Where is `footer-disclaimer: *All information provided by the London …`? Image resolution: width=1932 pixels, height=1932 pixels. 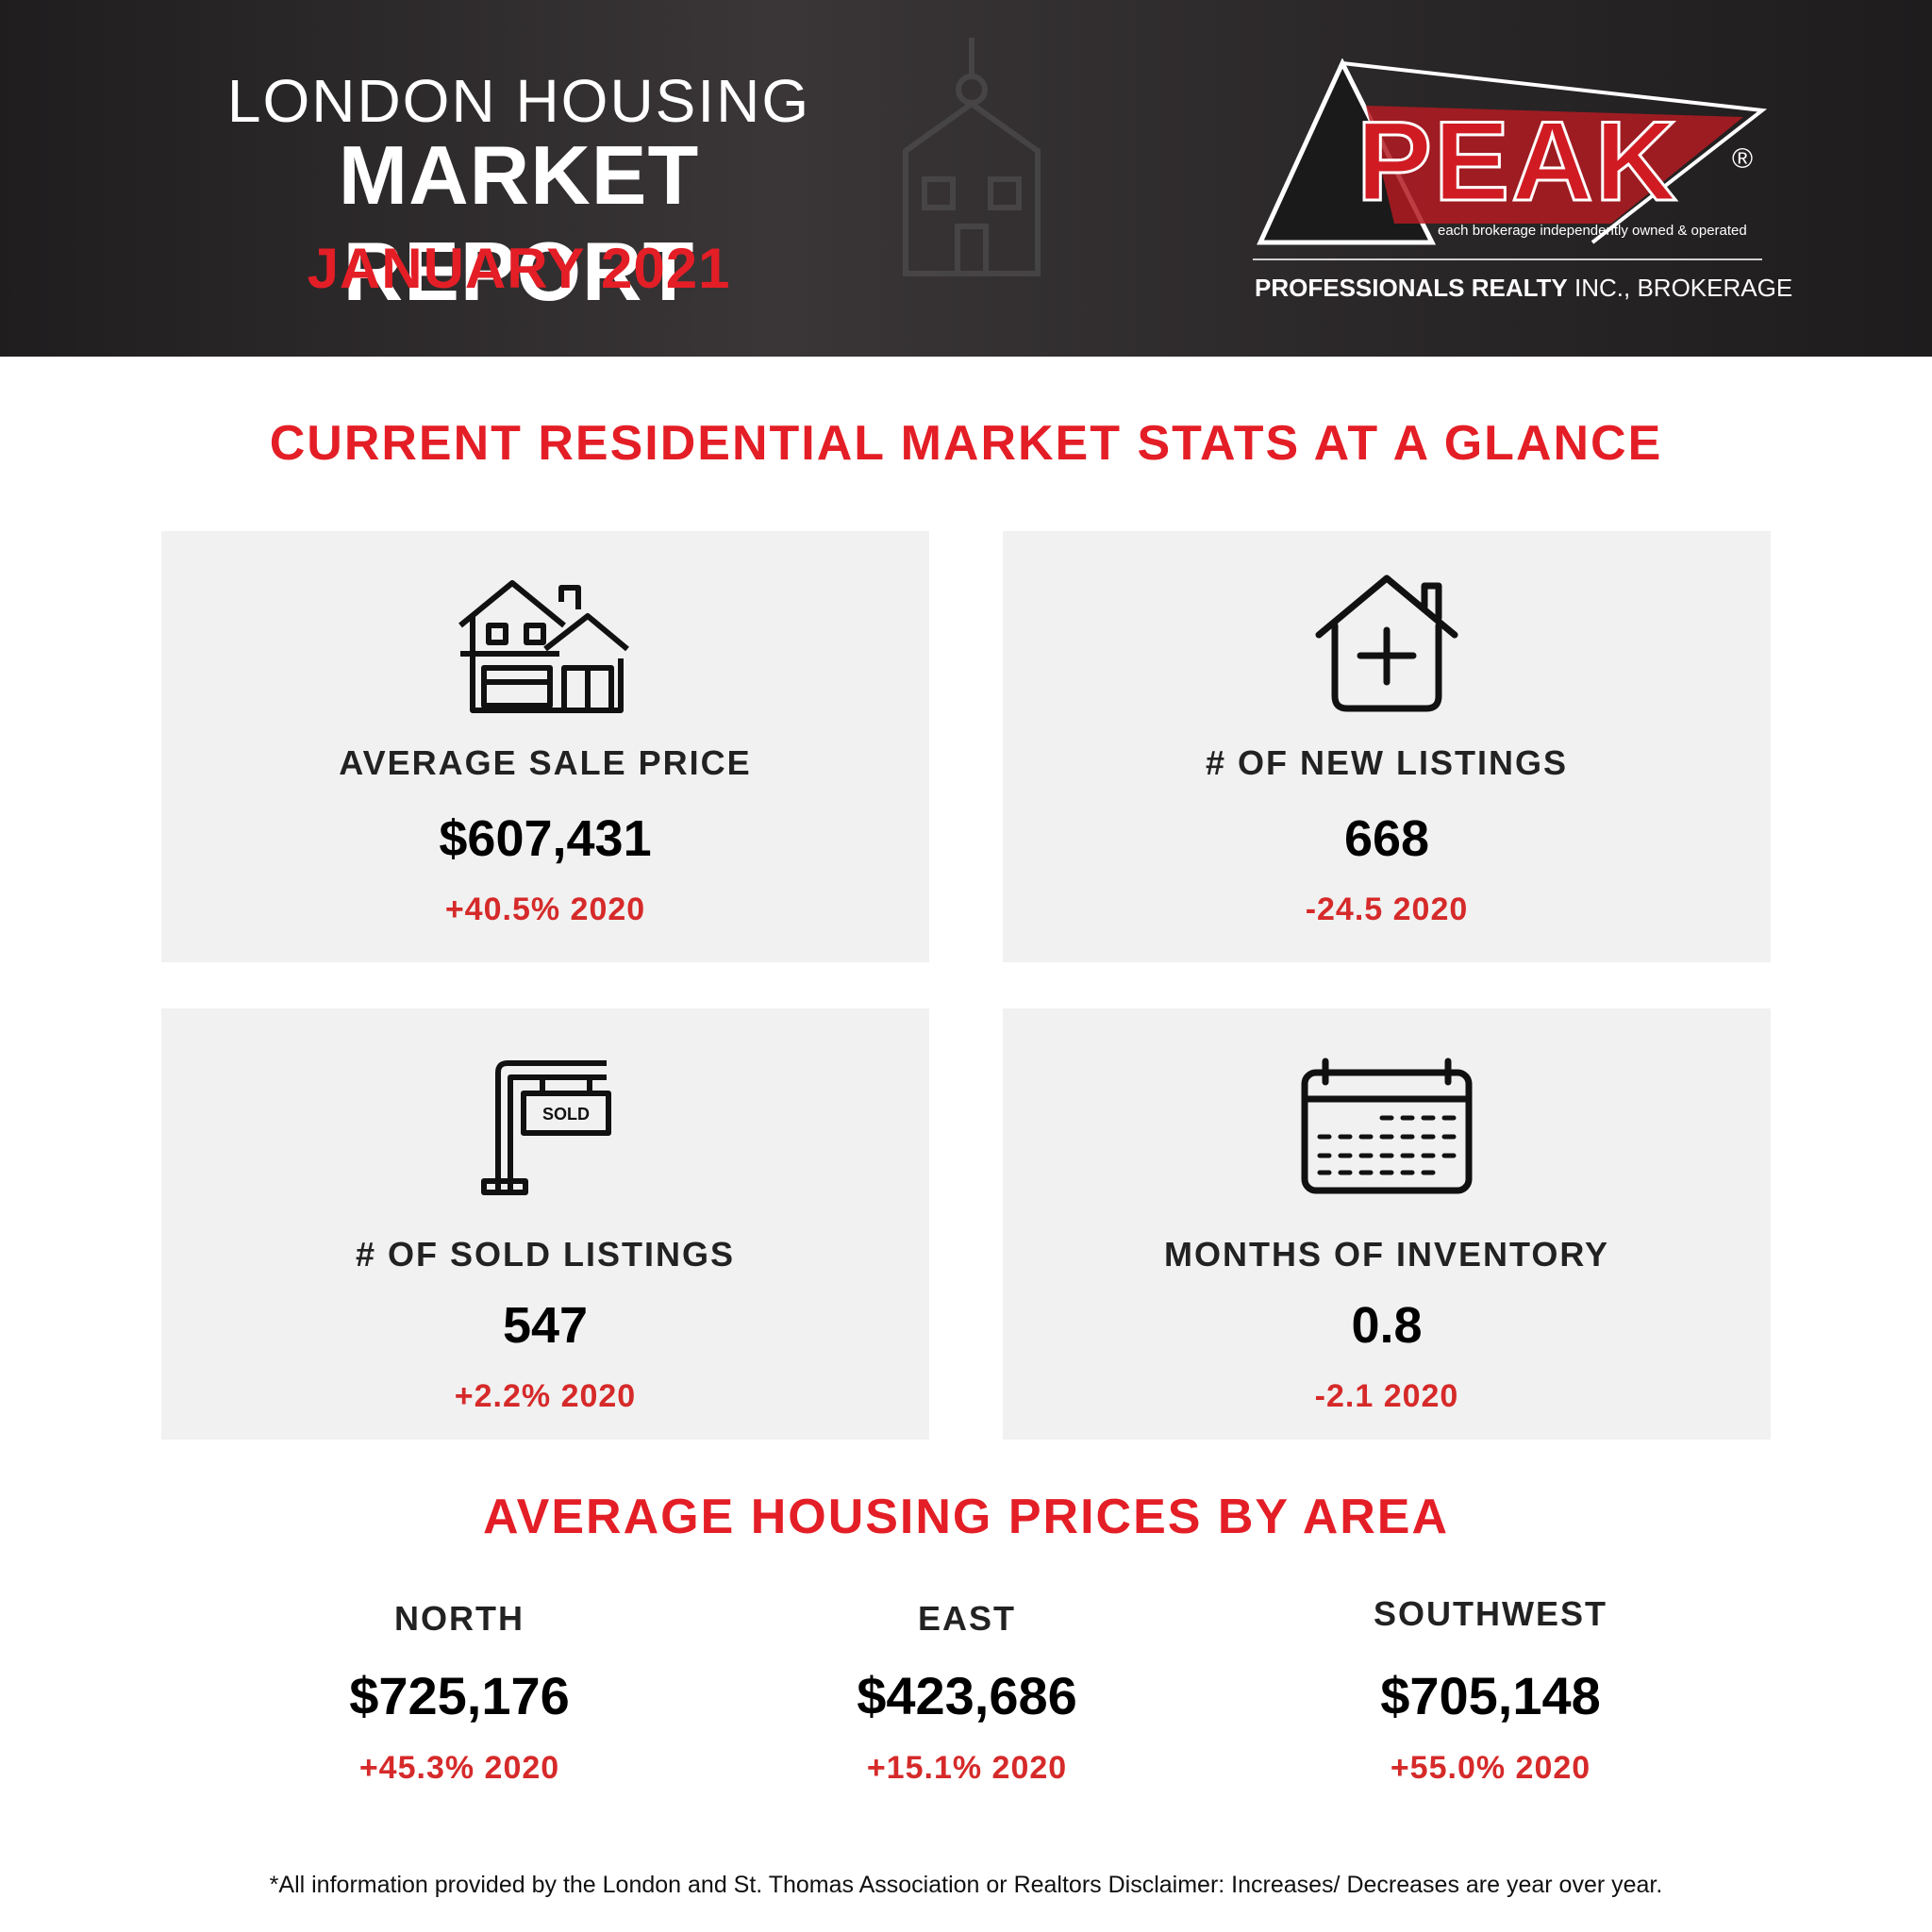 footer-disclaimer: *All information provided by the London … is located at coordinates (966, 1885).